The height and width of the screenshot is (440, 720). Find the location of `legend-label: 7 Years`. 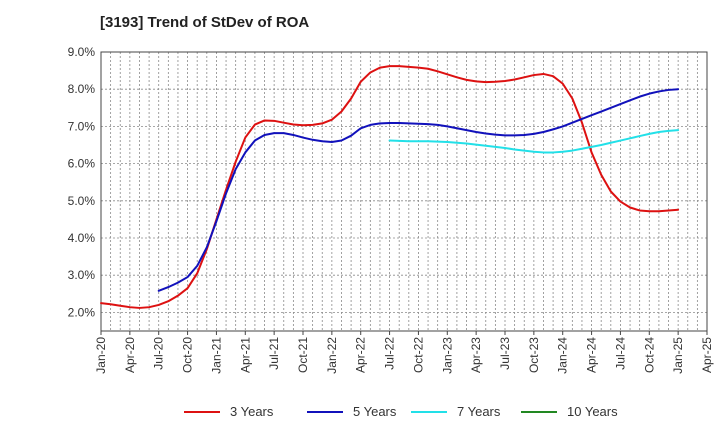

legend-label: 7 Years is located at coordinates (479, 411).